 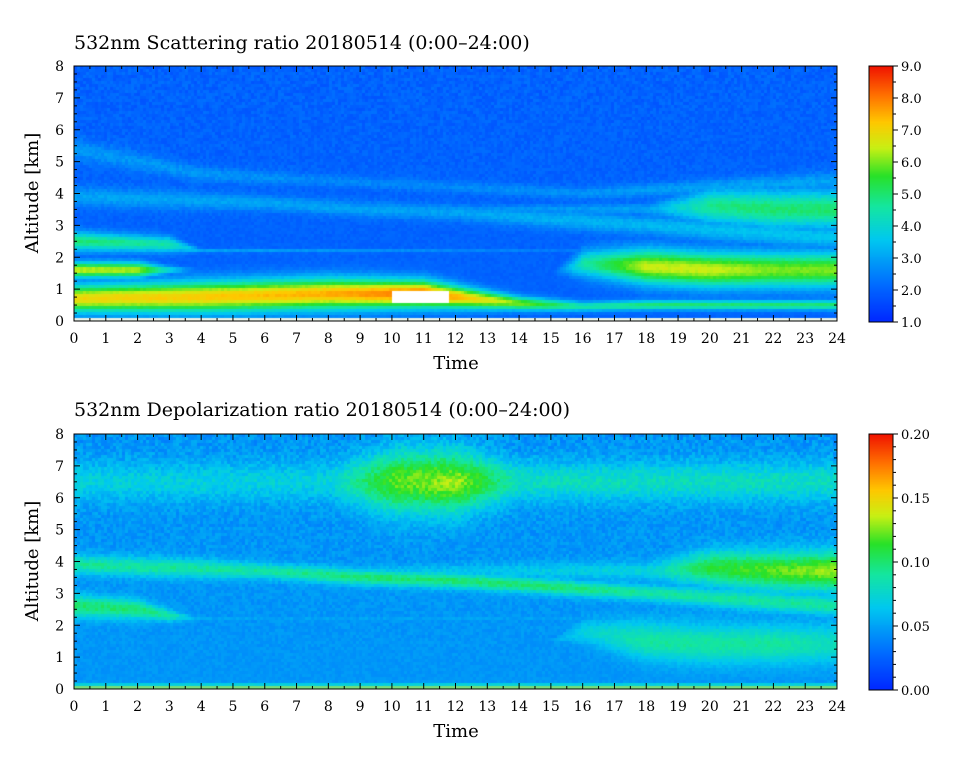 I want to click on colorbar-tick-label: 0.15, so click(x=915, y=499).